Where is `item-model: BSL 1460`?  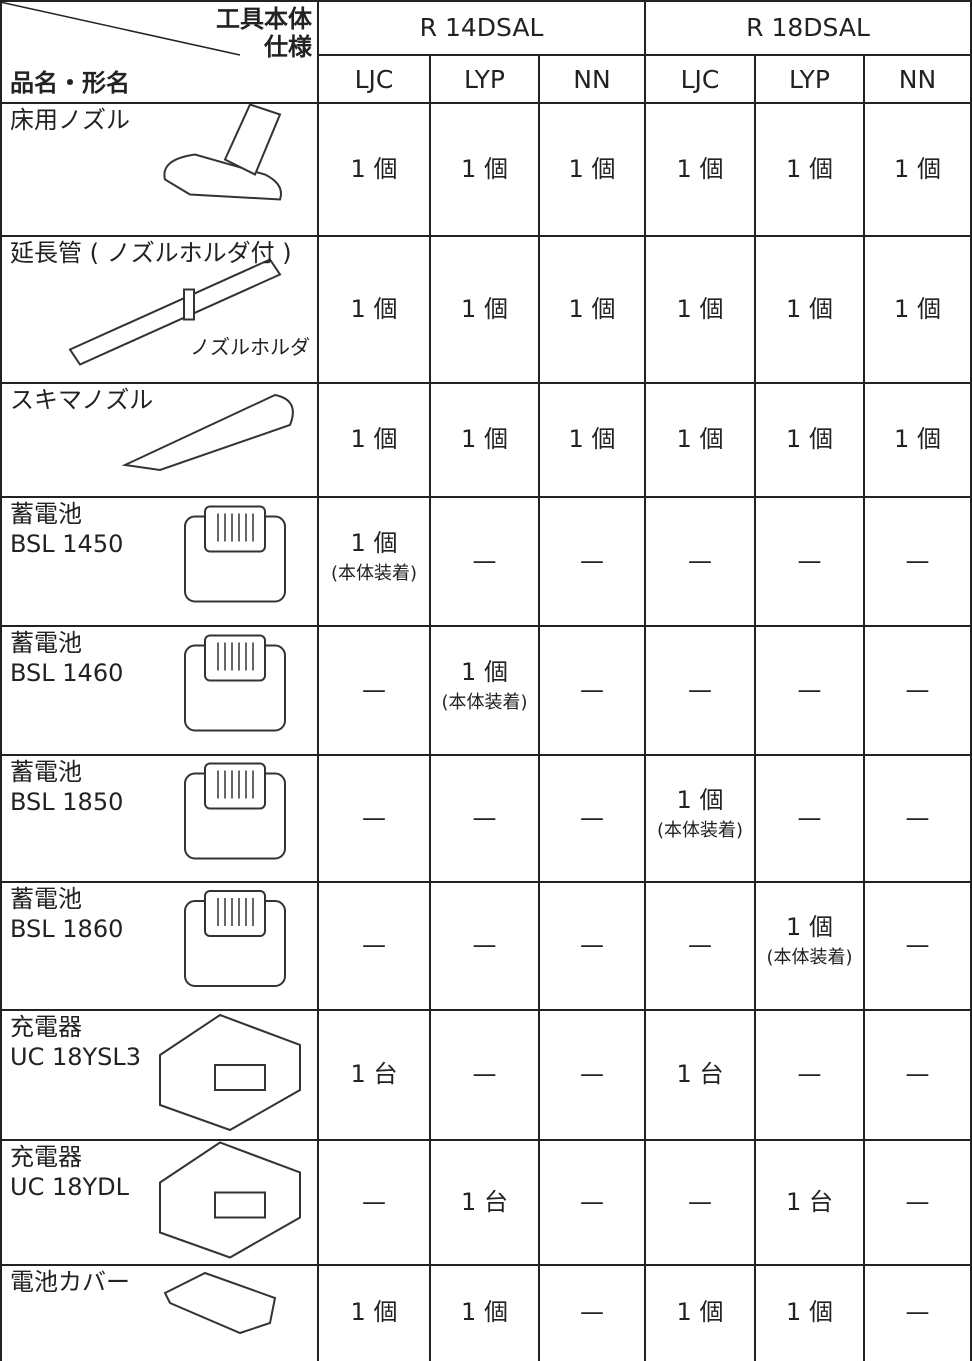
item-model: BSL 1460 is located at coordinates (67, 673).